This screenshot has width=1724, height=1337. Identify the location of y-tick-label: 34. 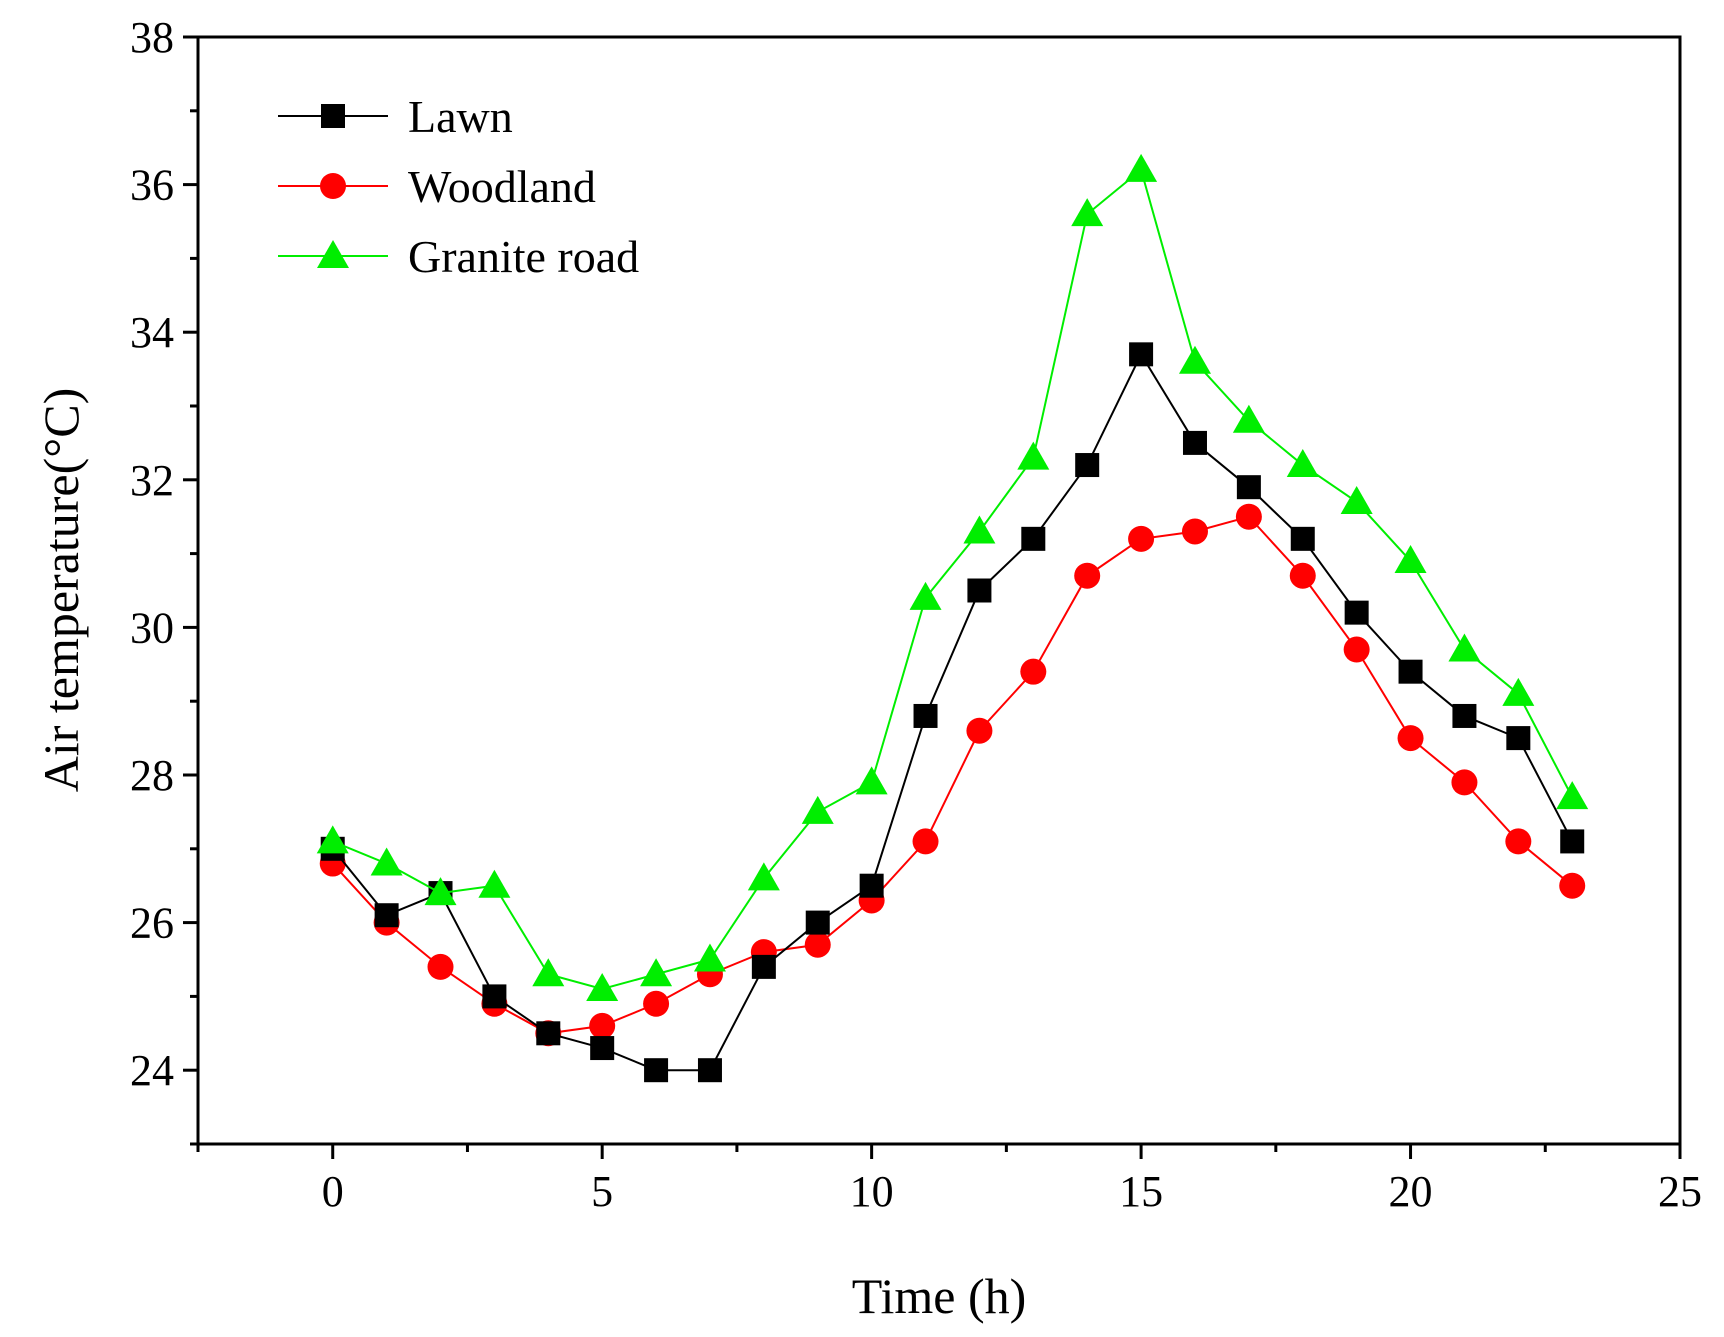
(152, 332).